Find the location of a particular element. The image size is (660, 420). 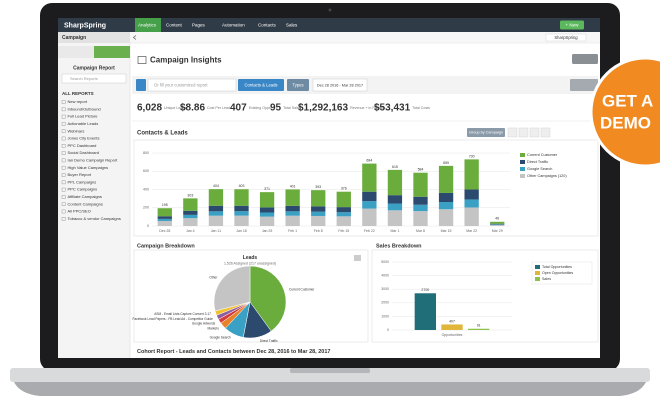

report-link: PPC Dashboard is located at coordinates (82, 145).